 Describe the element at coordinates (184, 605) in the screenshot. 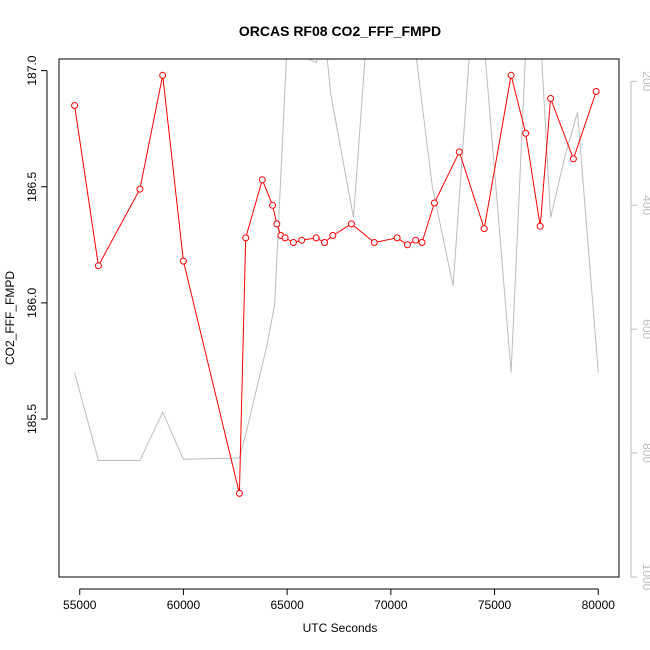

I see `x-tick-label: 60000` at that location.